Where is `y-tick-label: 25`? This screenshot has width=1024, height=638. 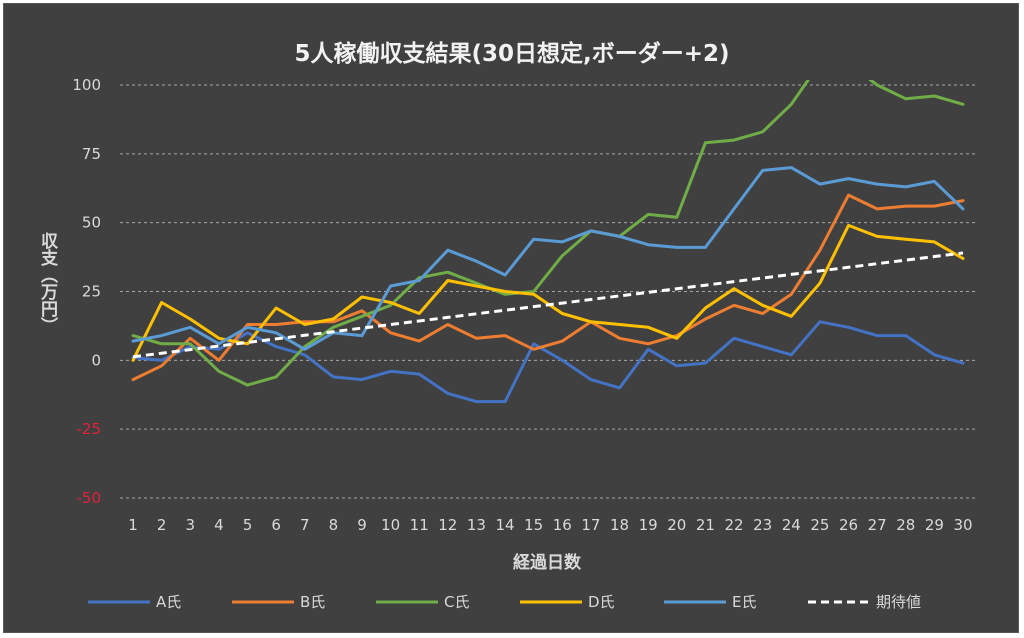
y-tick-label: 25 is located at coordinates (91, 292).